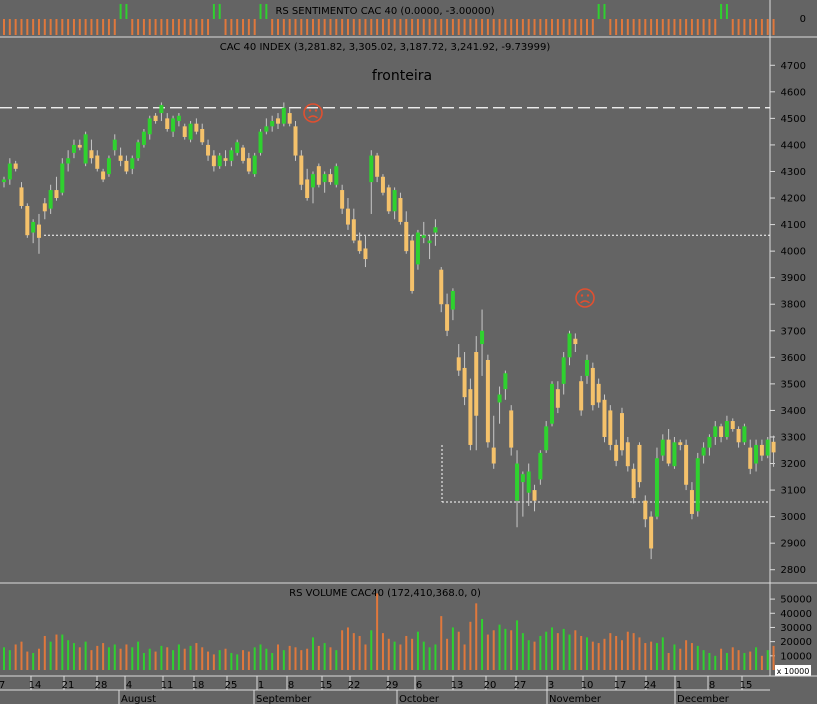  I want to click on volume-tick-label: 40000, so click(796, 614).